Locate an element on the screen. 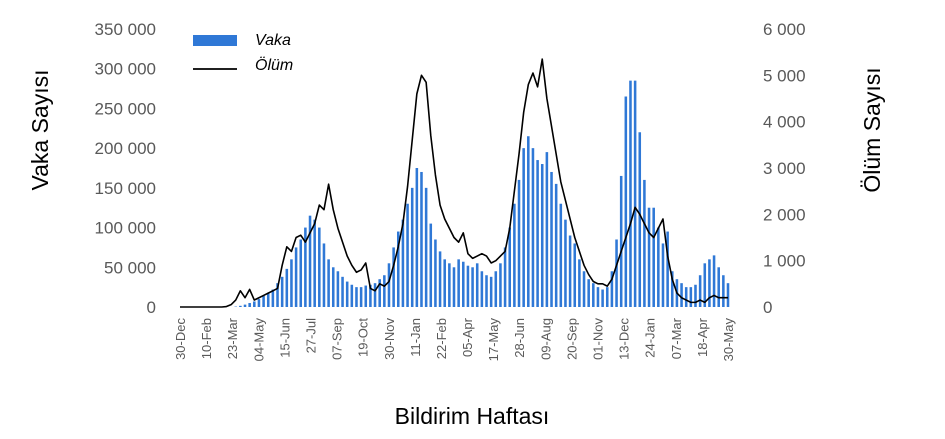 This screenshot has width=945, height=439. x-tick-label: 23-Mar is located at coordinates (232, 338).